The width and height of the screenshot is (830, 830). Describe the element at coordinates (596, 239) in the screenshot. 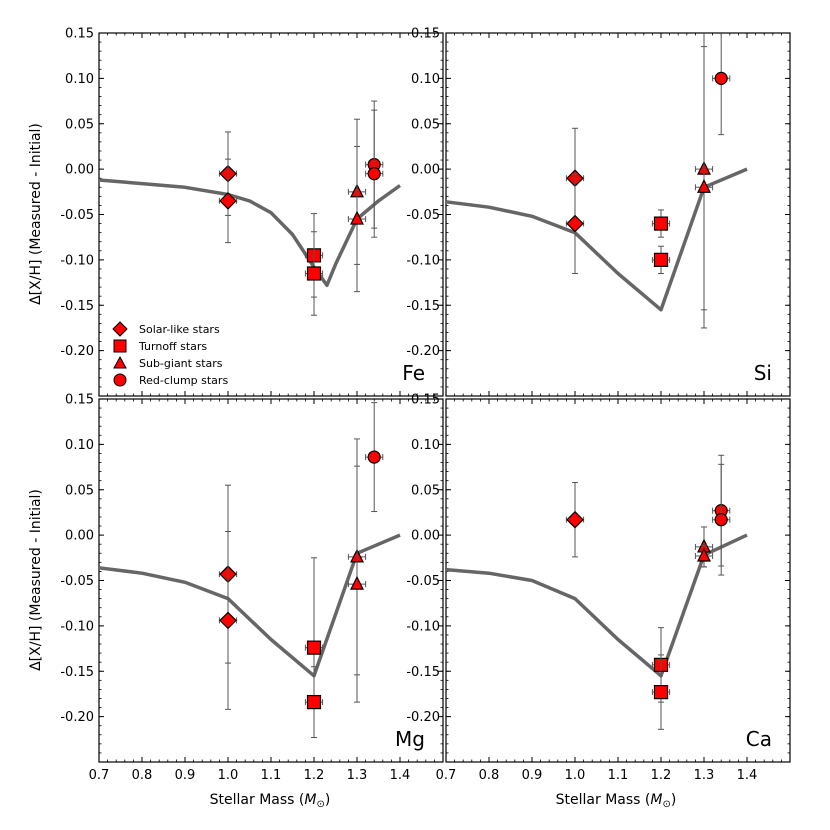

I see `model-line-si` at that location.